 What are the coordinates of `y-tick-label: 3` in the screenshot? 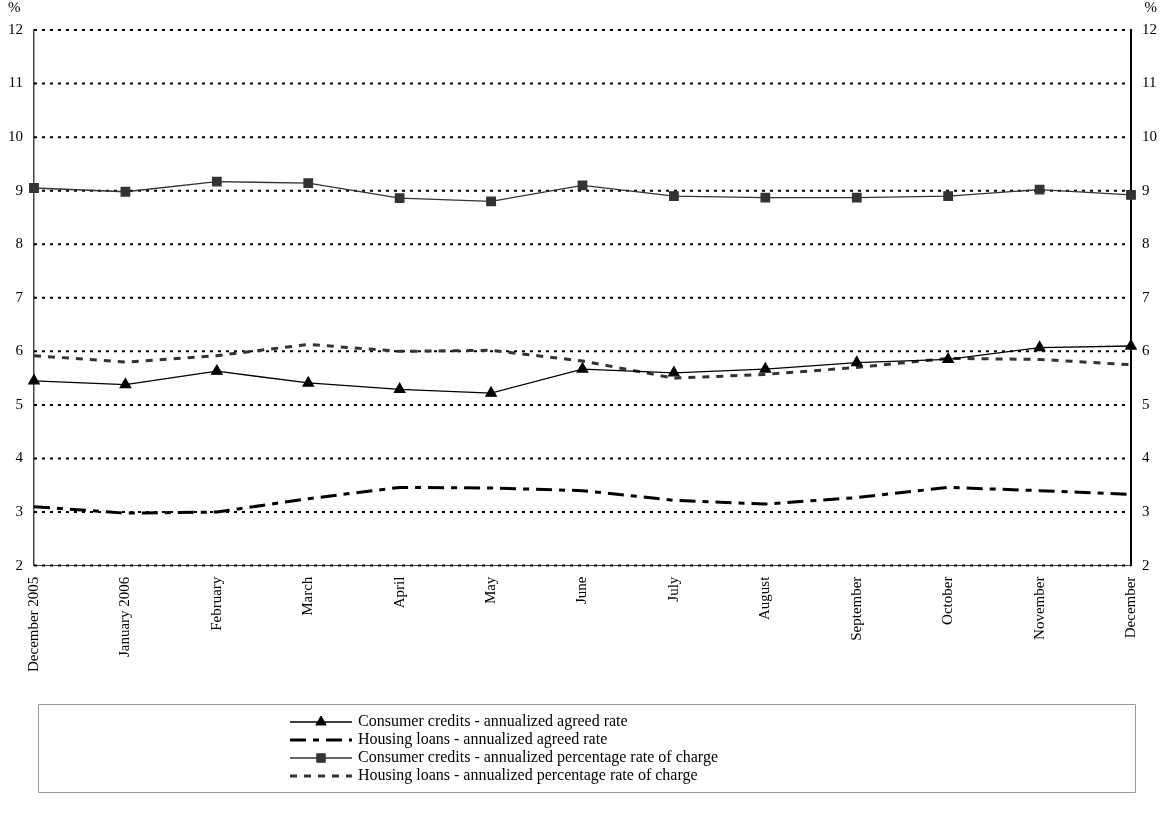 It's located at (19, 511).